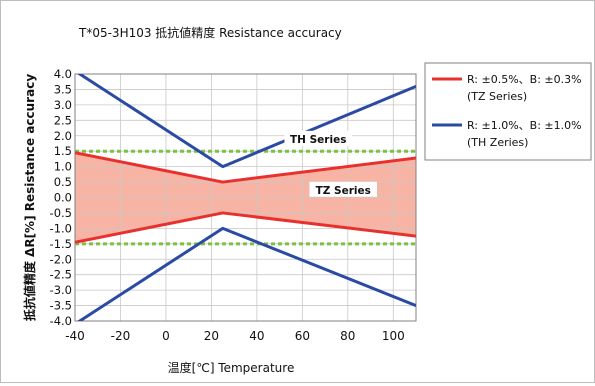 The height and width of the screenshot is (386, 595). I want to click on y-tick-label: -0.5, so click(61, 213).